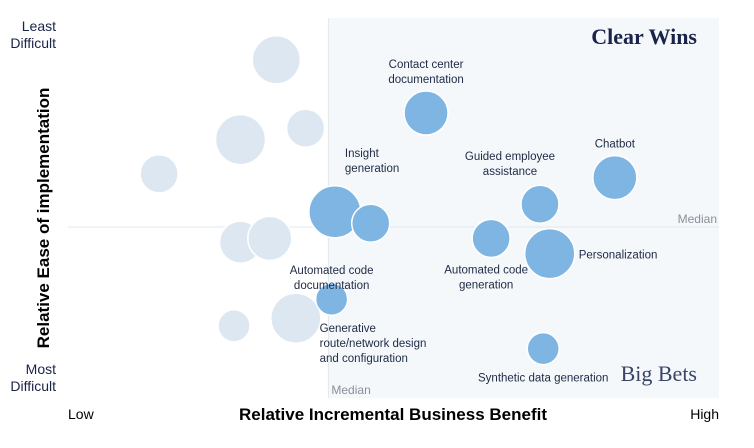  I want to click on median-label-y: Median, so click(697, 219).